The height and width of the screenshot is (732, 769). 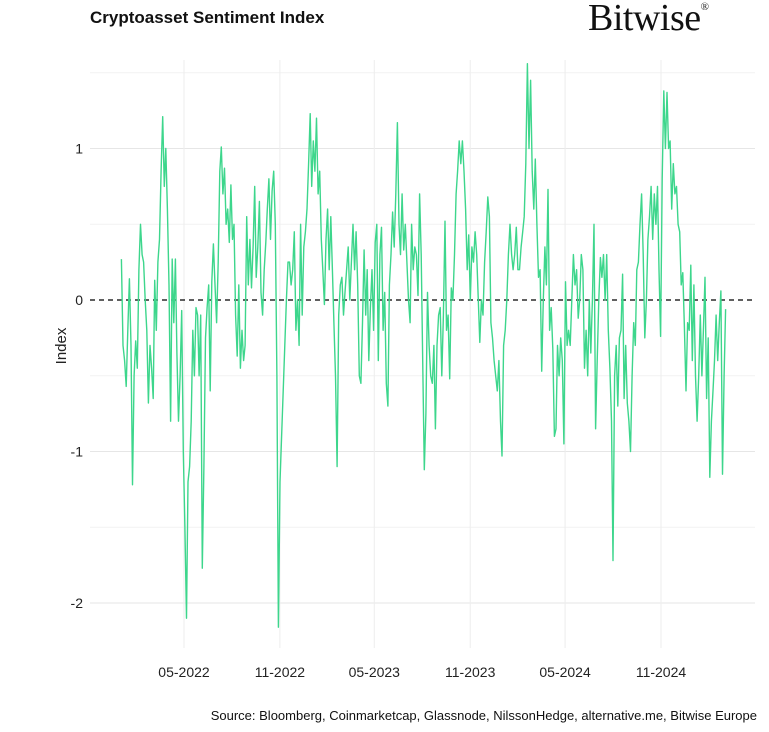 I want to click on registered-mark: ®, so click(x=704, y=7).